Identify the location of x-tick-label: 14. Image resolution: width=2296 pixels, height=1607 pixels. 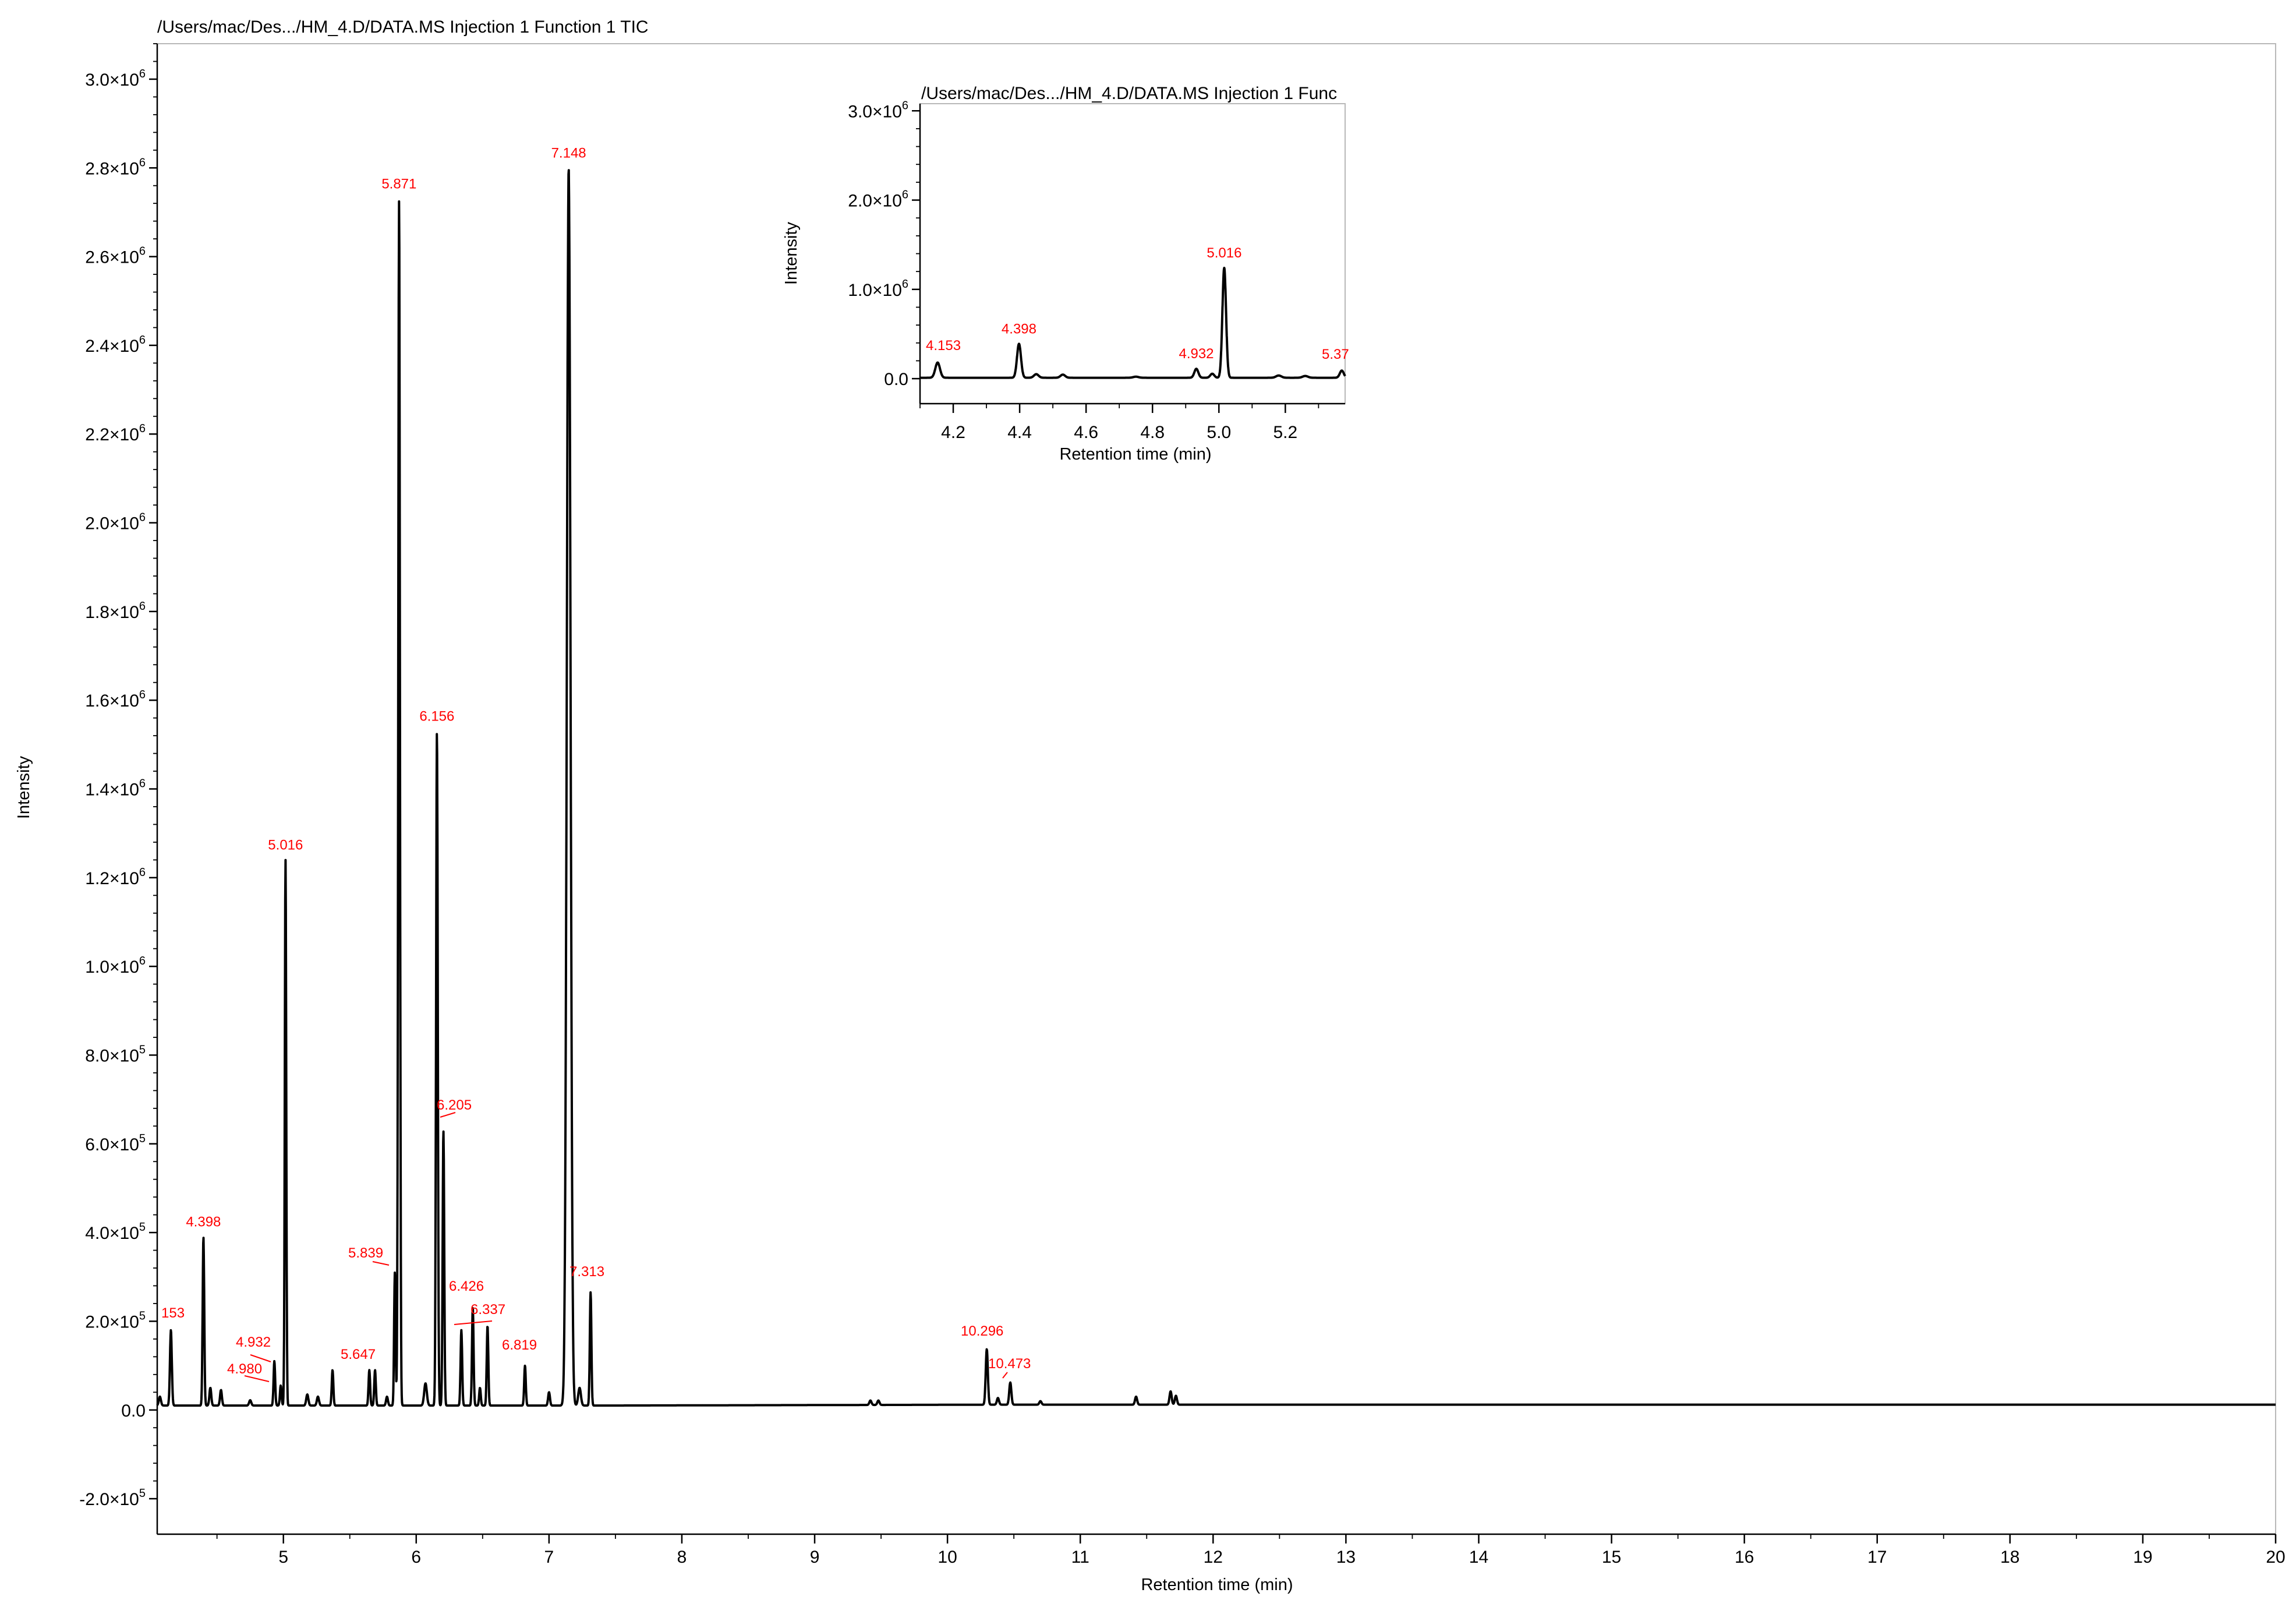
(1478, 1558).